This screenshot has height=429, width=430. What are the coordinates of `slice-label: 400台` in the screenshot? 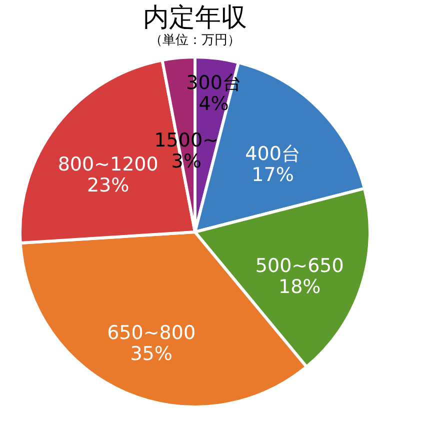 It's located at (272, 154).